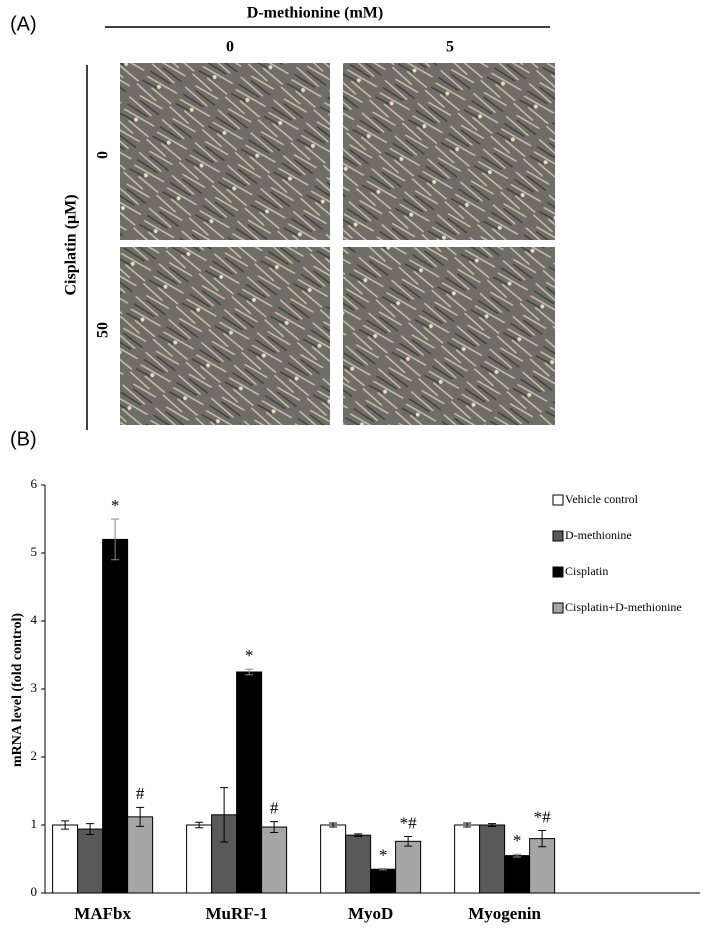  Describe the element at coordinates (370, 913) in the screenshot. I see `x-tick-label: MyoD` at that location.